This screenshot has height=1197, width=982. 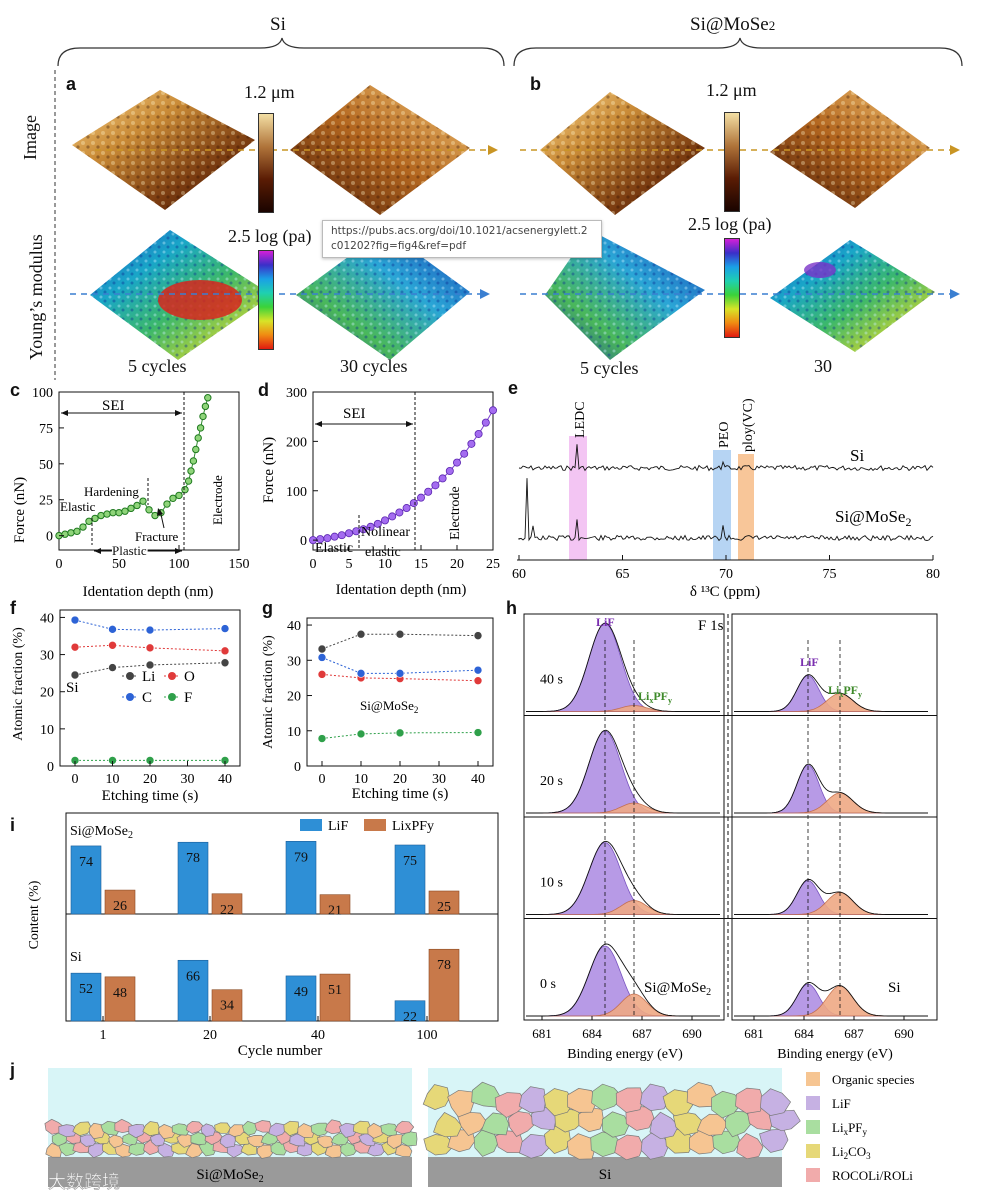 I want to click on d-nolinear-elastic-label: elastic, so click(x=383, y=552).